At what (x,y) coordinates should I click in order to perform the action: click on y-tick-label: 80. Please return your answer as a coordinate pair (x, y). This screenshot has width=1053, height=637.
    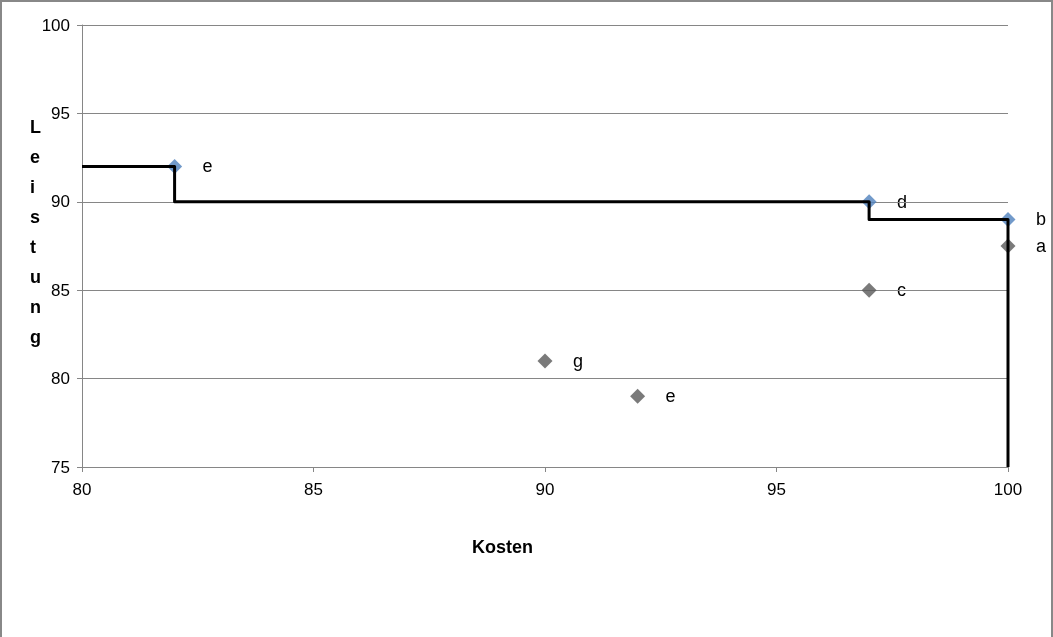
    Looking at the image, I should click on (60, 379).